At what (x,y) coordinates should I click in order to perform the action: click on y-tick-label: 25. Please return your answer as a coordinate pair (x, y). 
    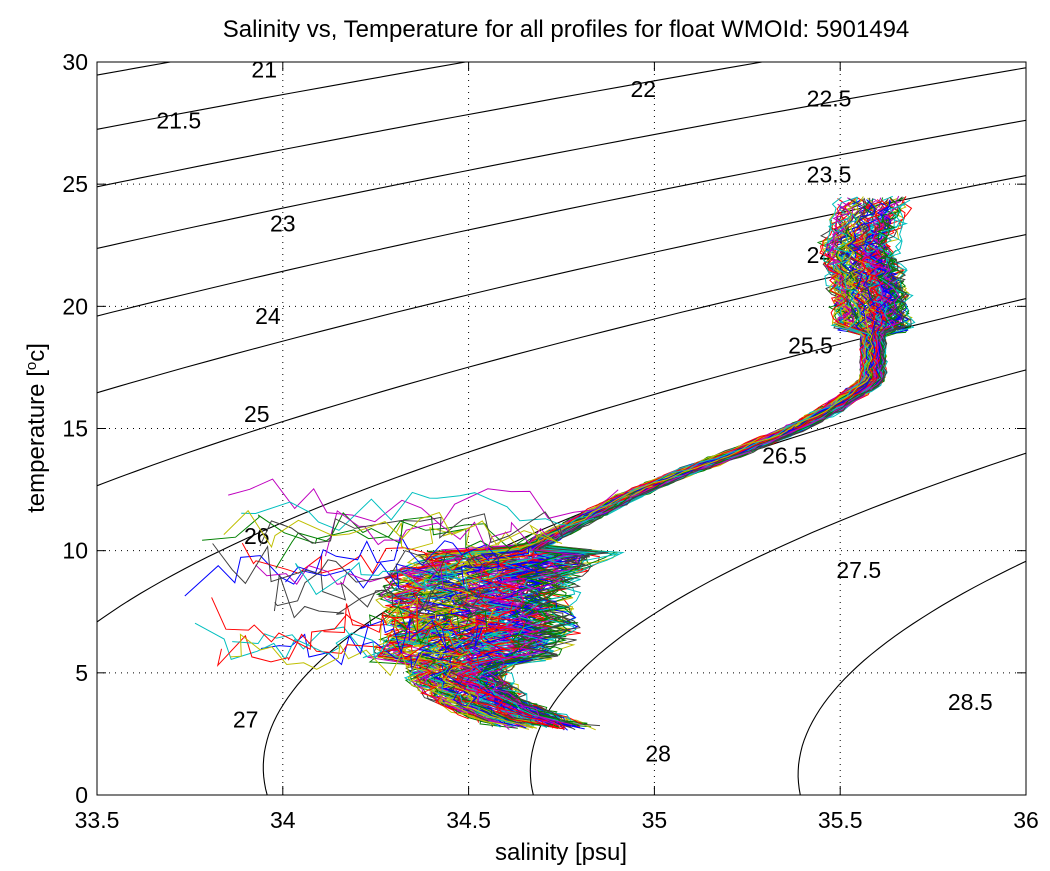
    Looking at the image, I should click on (75, 184).